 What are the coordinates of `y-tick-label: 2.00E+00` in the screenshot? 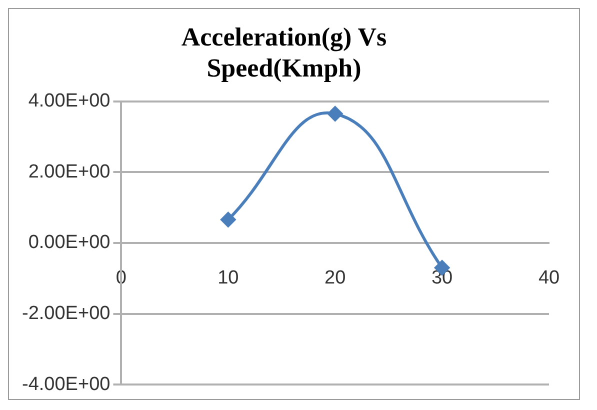 It's located at (69, 171).